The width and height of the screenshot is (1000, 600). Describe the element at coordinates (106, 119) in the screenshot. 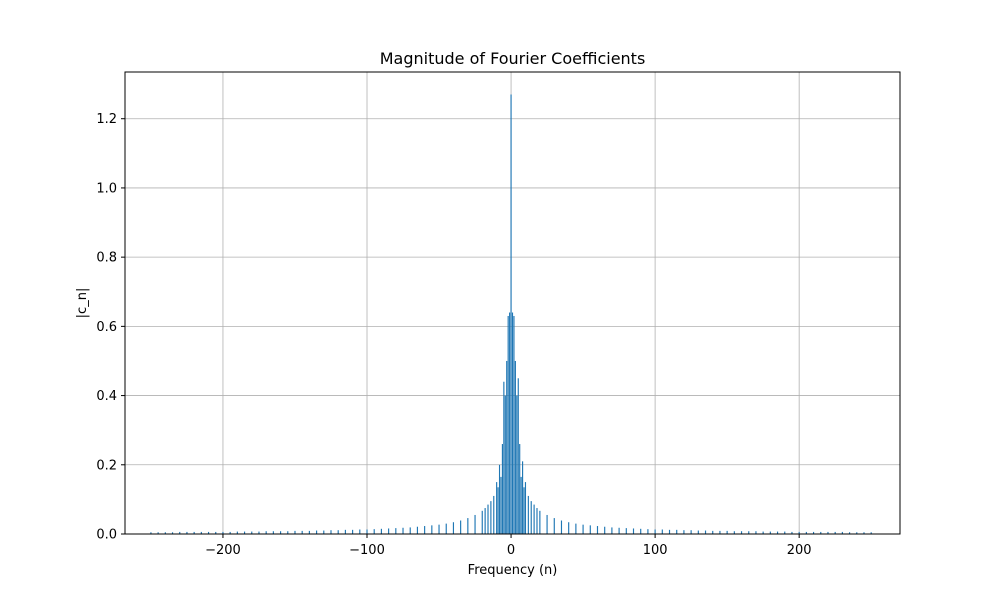

I see `y-tick-label: 1.2` at that location.